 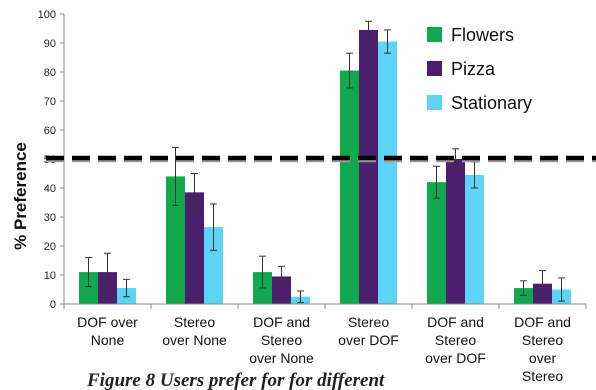 I want to click on category-label-line: over, so click(x=543, y=358).